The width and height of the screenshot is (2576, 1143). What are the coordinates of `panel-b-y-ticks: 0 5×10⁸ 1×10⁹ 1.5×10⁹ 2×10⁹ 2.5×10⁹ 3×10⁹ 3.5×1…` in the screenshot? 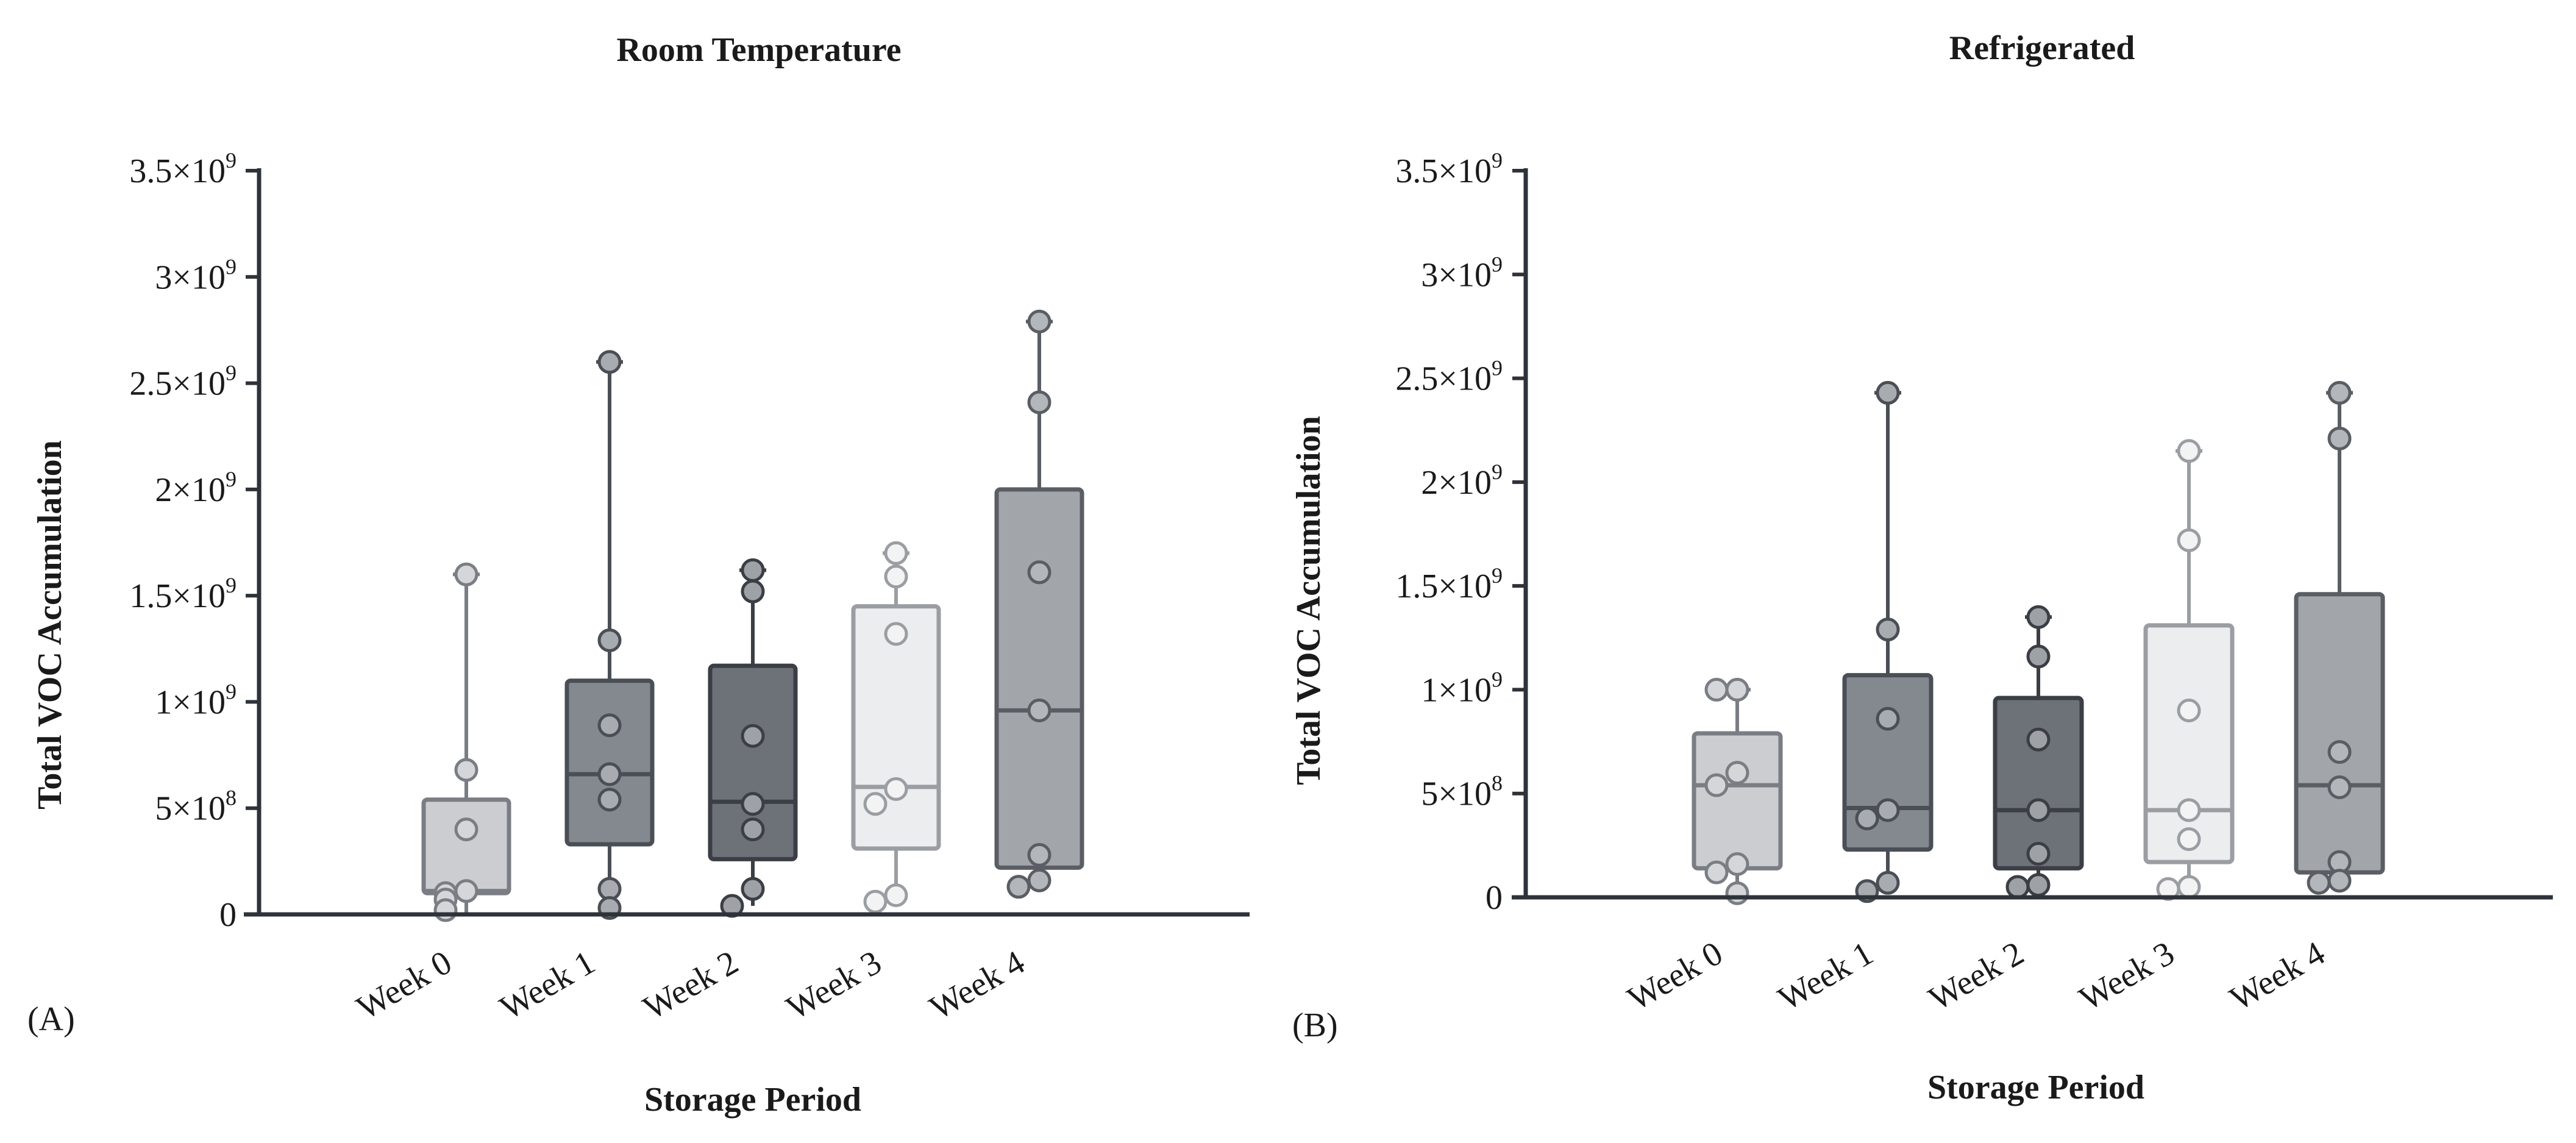 It's located at (1460, 532).